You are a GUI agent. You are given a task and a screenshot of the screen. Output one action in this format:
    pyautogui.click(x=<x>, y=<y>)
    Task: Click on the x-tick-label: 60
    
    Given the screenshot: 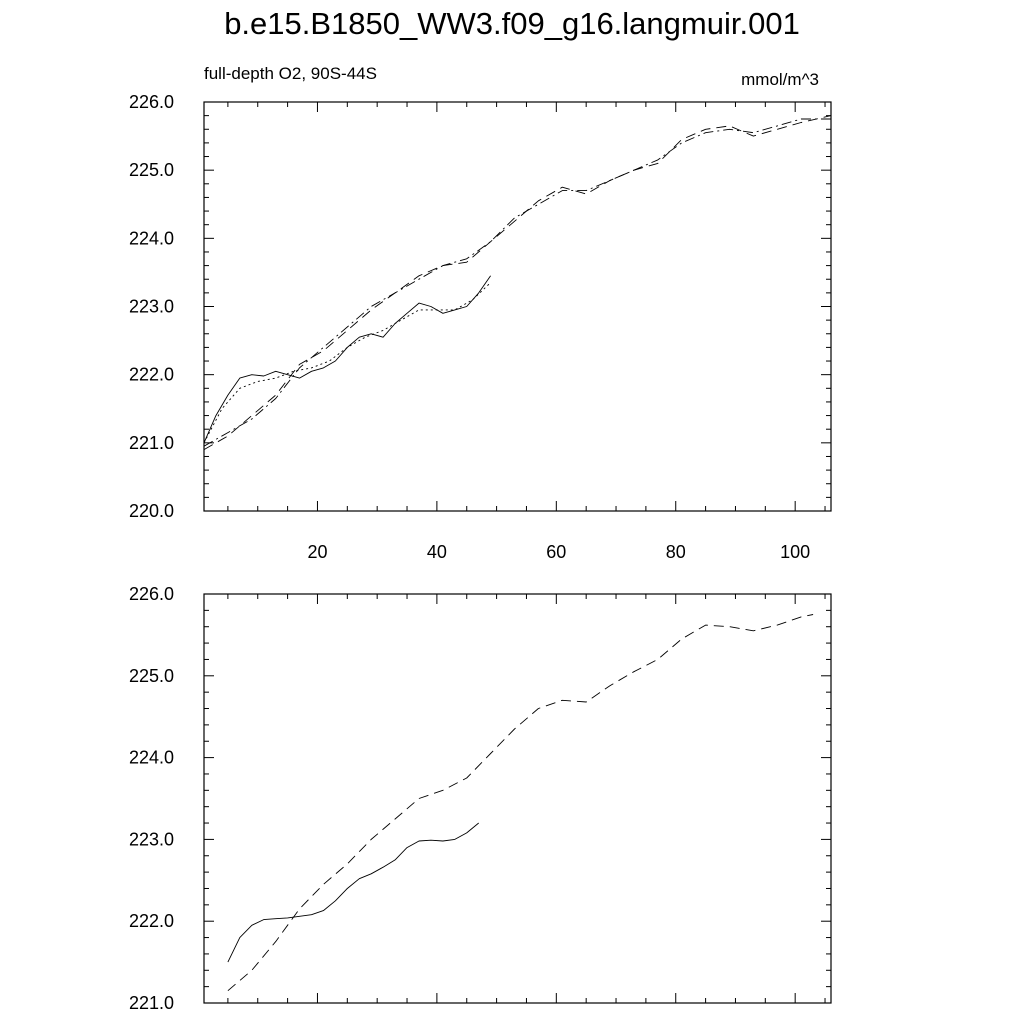 What is the action you would take?
    pyautogui.click(x=556, y=552)
    